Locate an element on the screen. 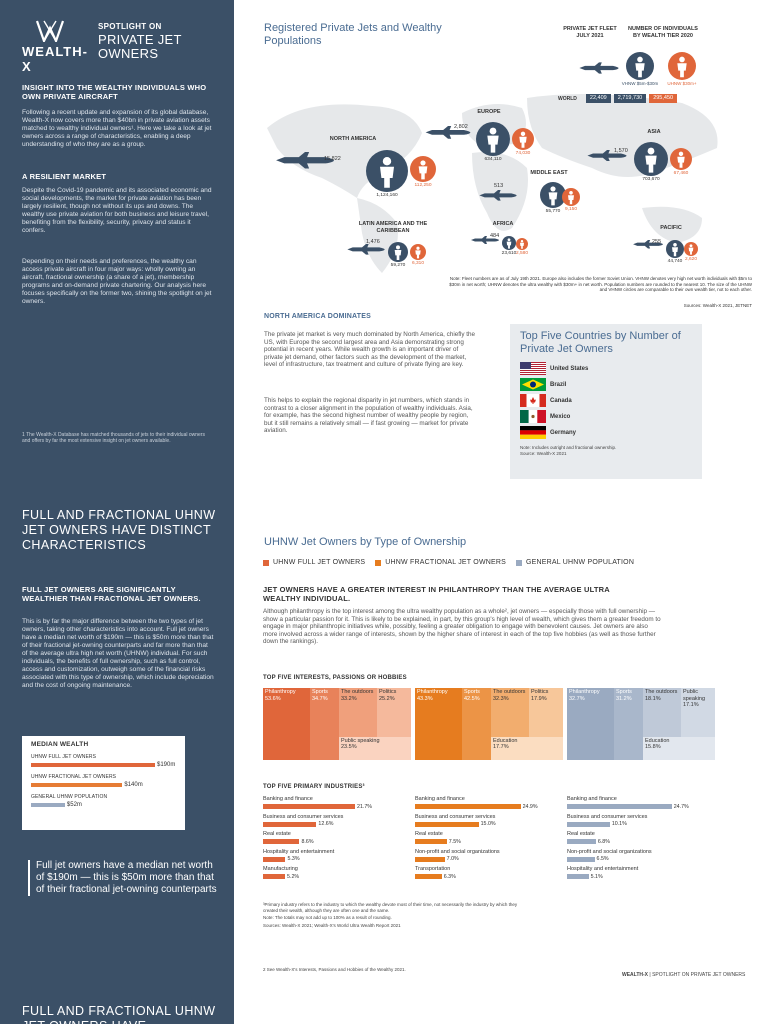  region-vhnw-count: 703,670 is located at coordinates (651, 179).